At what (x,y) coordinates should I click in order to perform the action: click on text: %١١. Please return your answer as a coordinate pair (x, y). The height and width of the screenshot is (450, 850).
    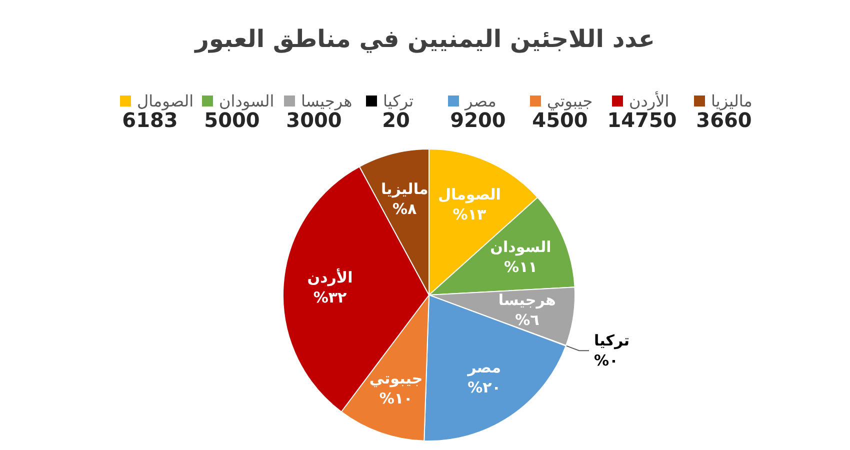
    Looking at the image, I should click on (521, 267).